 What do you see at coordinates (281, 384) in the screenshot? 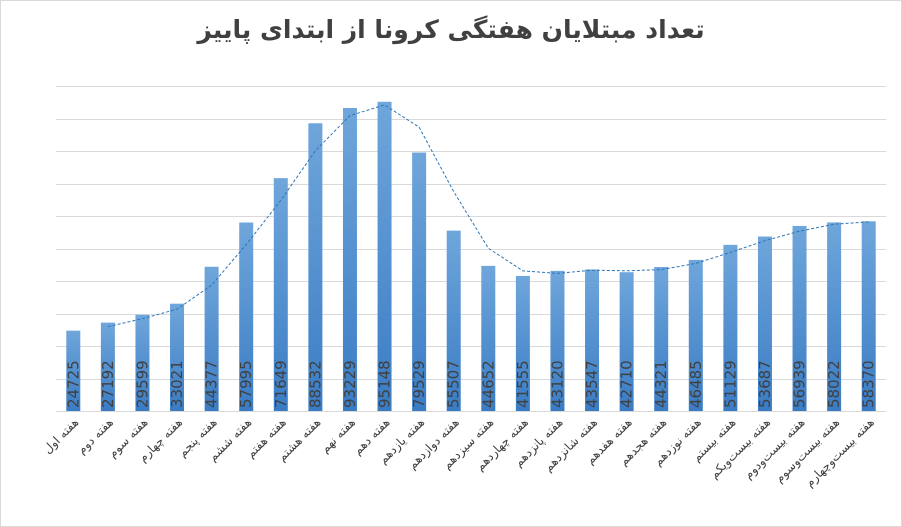
I see `bar-value-label: 71649` at bounding box center [281, 384].